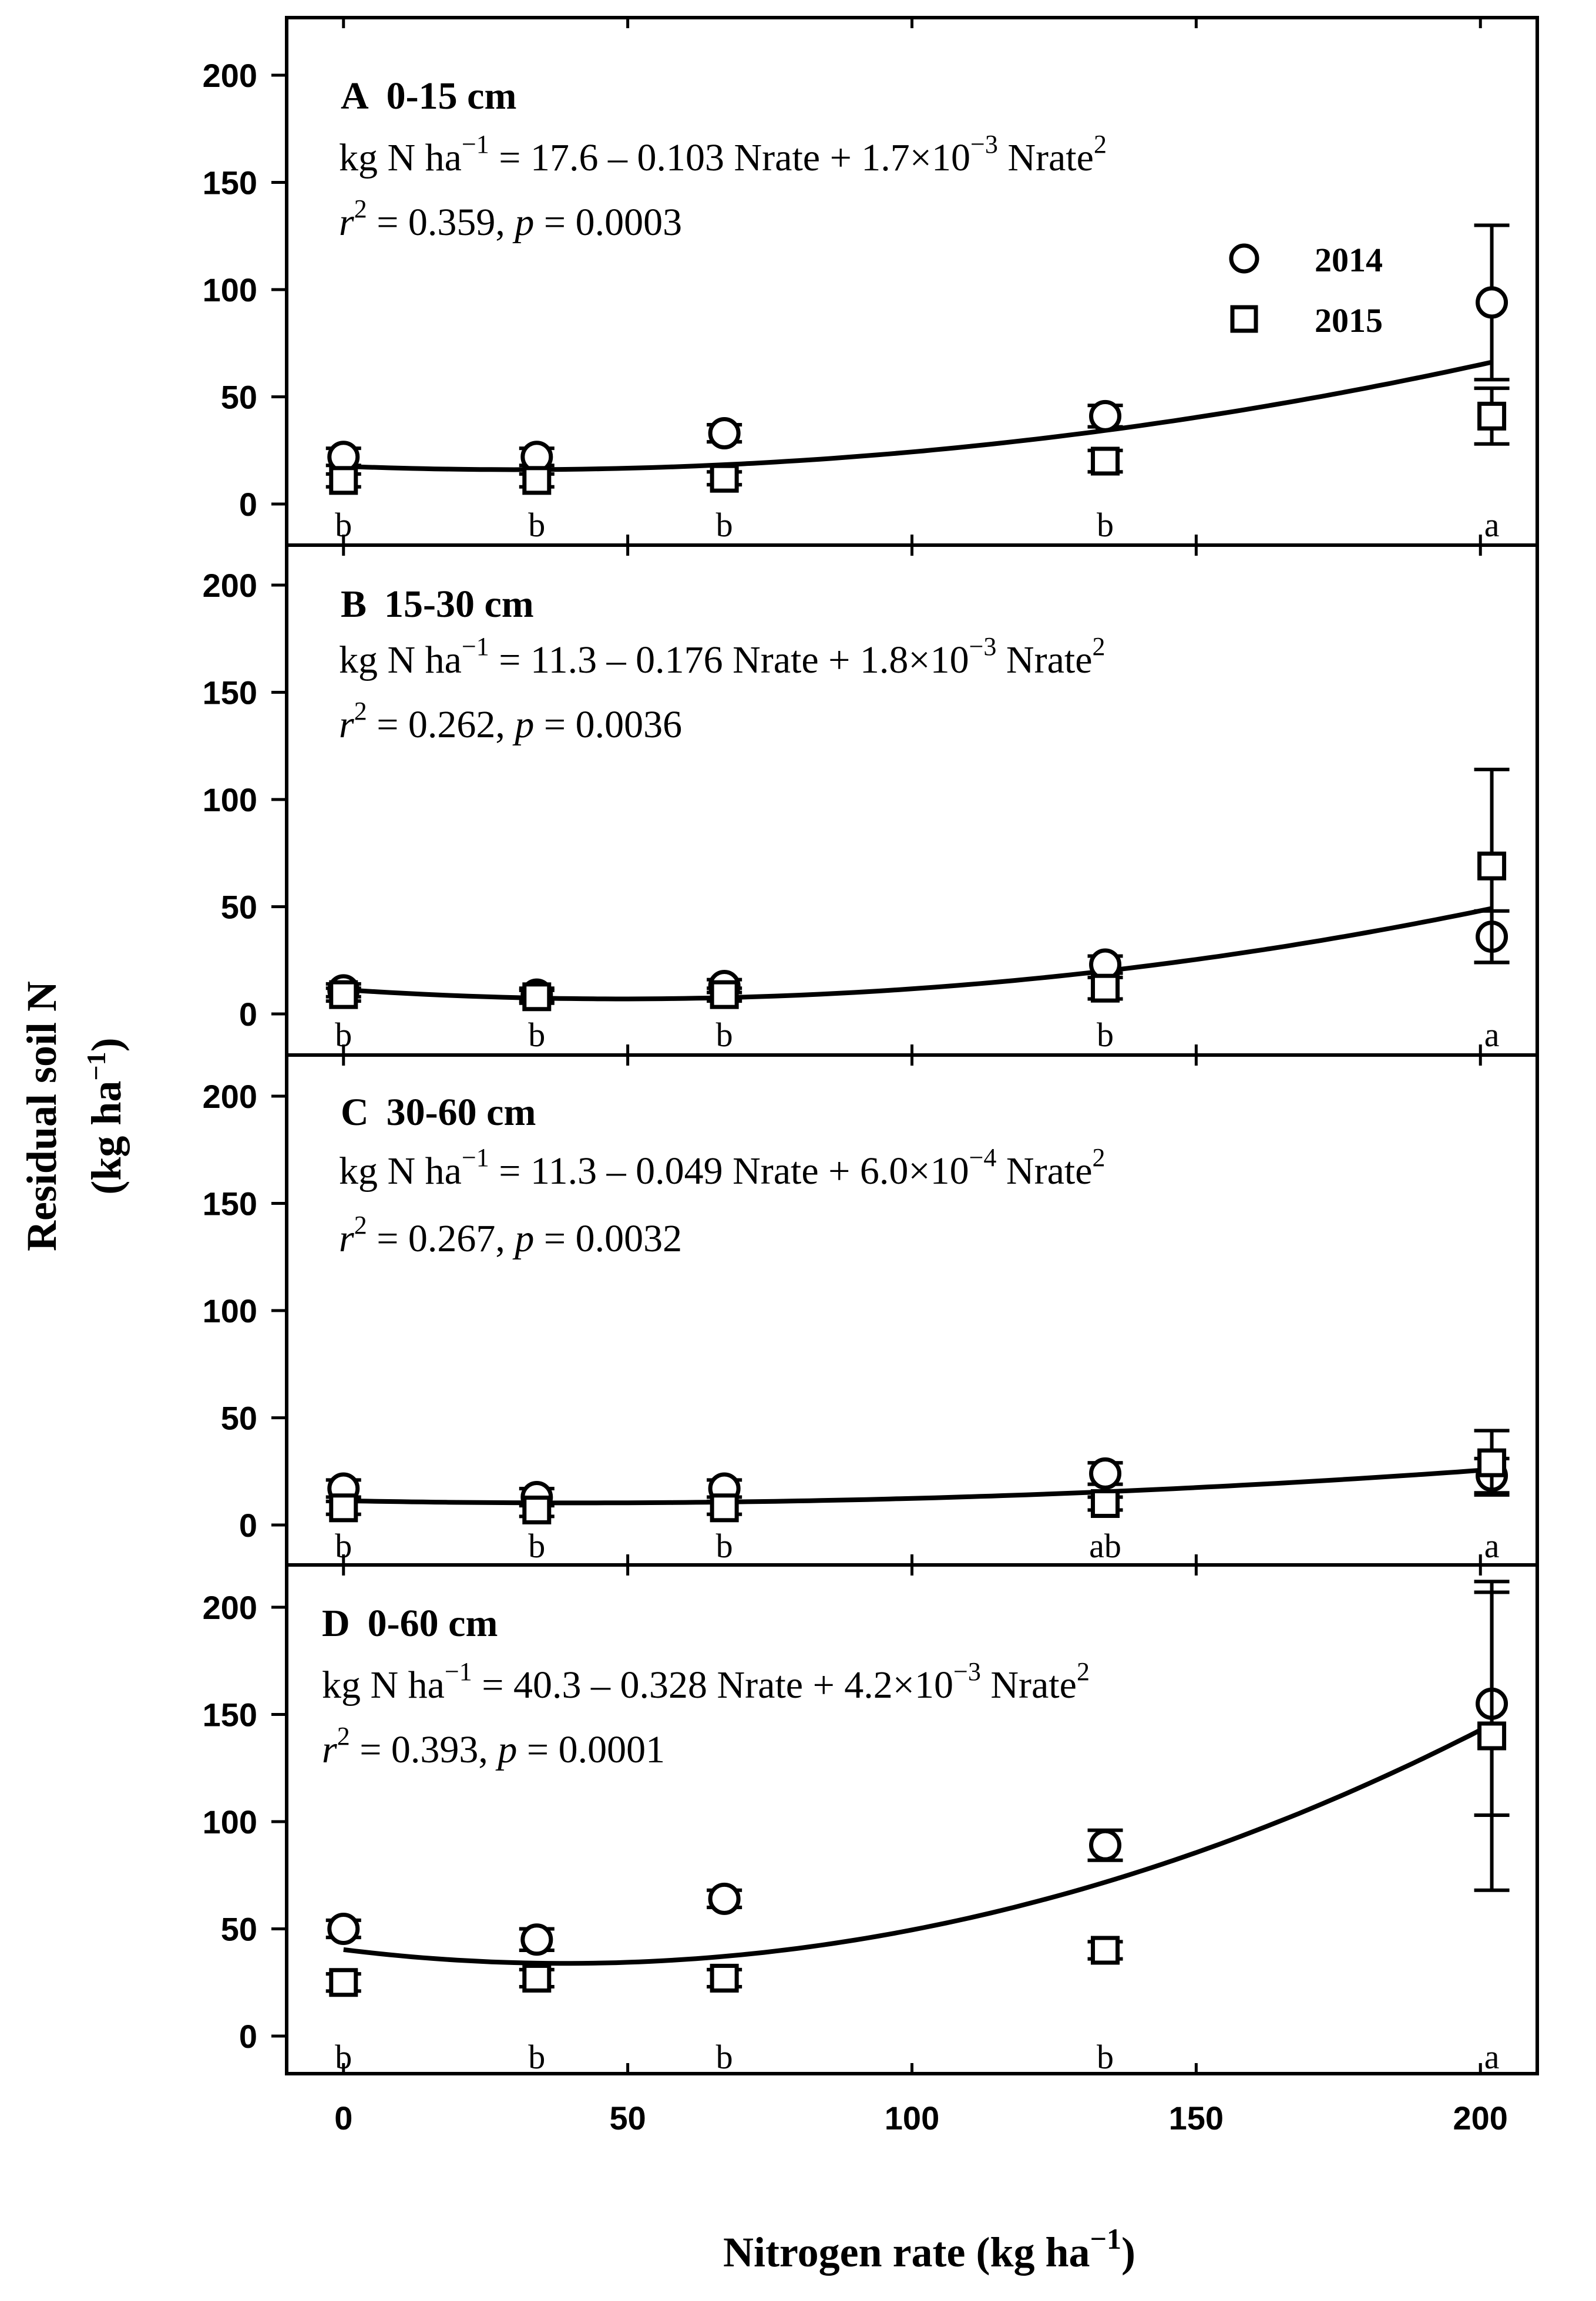 This screenshot has width=1596, height=2301. What do you see at coordinates (437, 604) in the screenshot?
I see `panel-b-title: B 15-30 cm` at bounding box center [437, 604].